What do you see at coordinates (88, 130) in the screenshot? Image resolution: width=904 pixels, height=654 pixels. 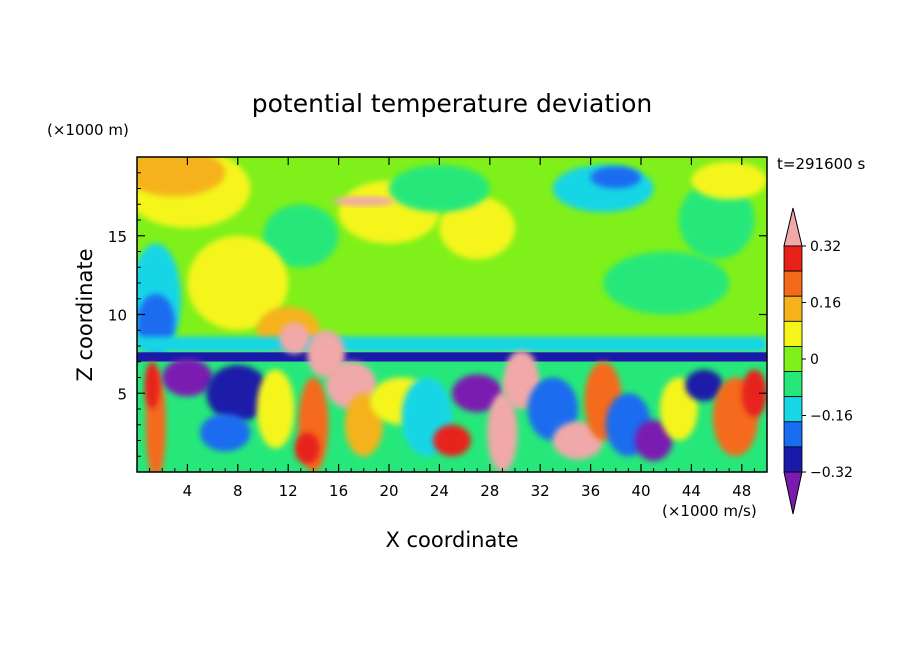 I see `y-unit-label: (×1000 m)` at bounding box center [88, 130].